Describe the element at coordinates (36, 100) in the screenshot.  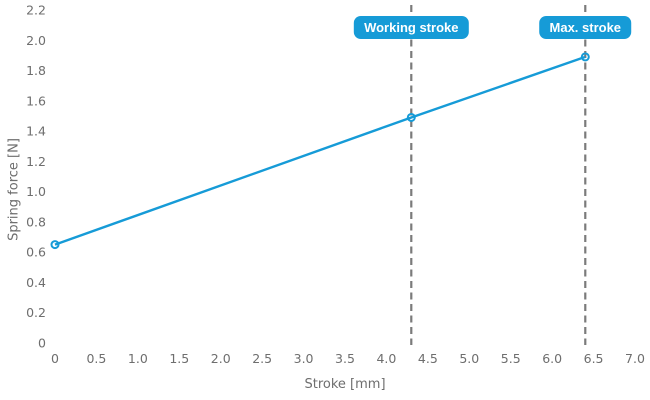
I see `y-tick-label: 1.6` at that location.